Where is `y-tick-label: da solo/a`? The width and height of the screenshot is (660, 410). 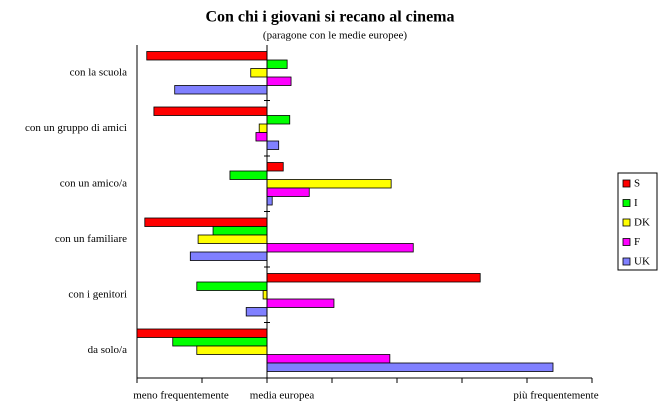 y-tick-label: da solo/a is located at coordinates (108, 350).